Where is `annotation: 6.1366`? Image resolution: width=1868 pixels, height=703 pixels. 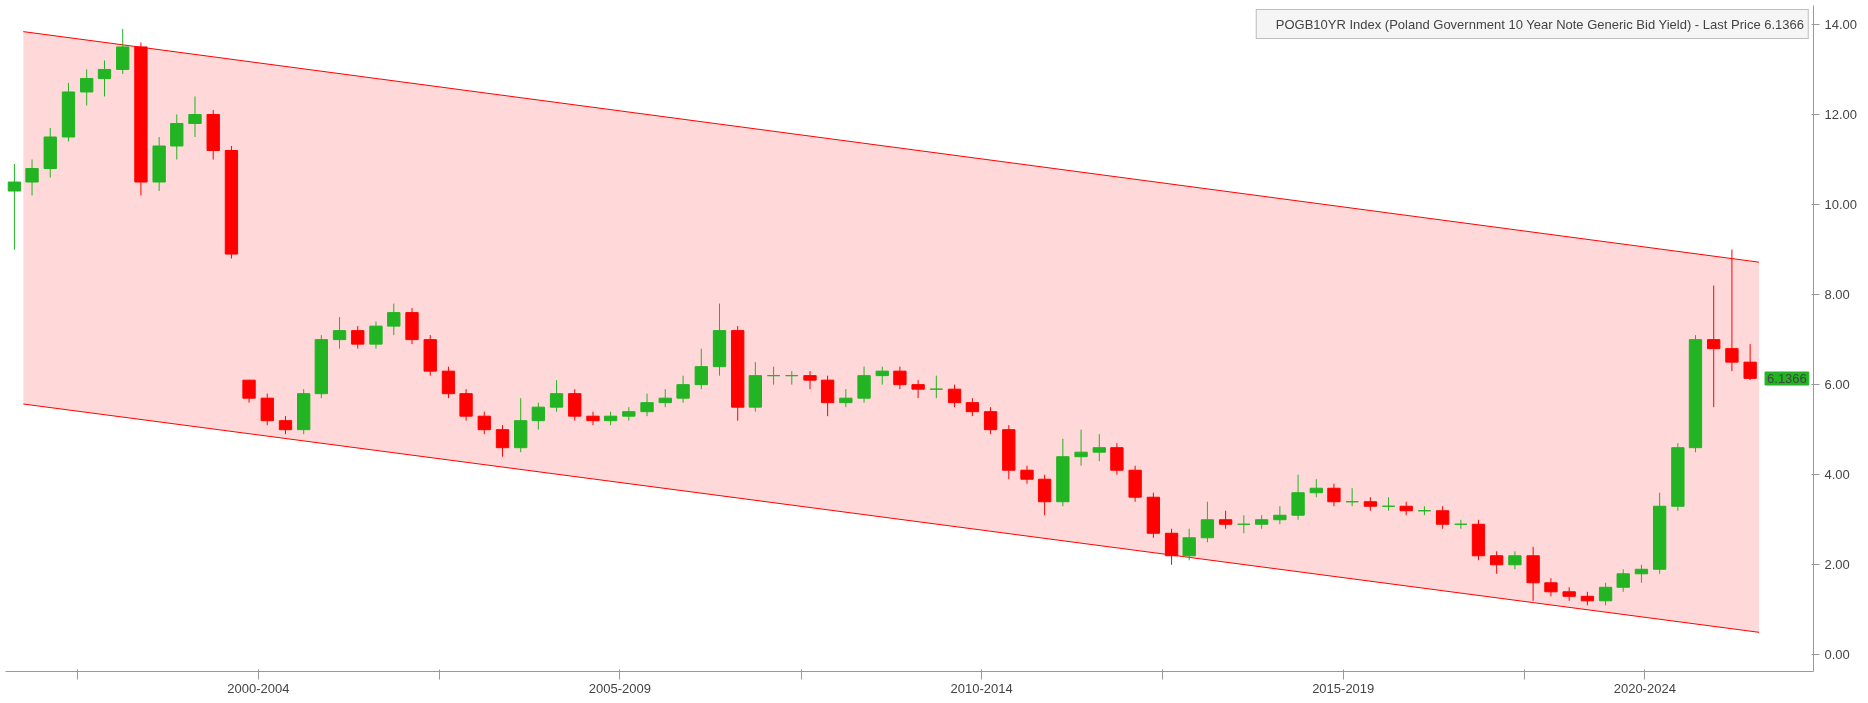 annotation: 6.1366 is located at coordinates (1787, 379).